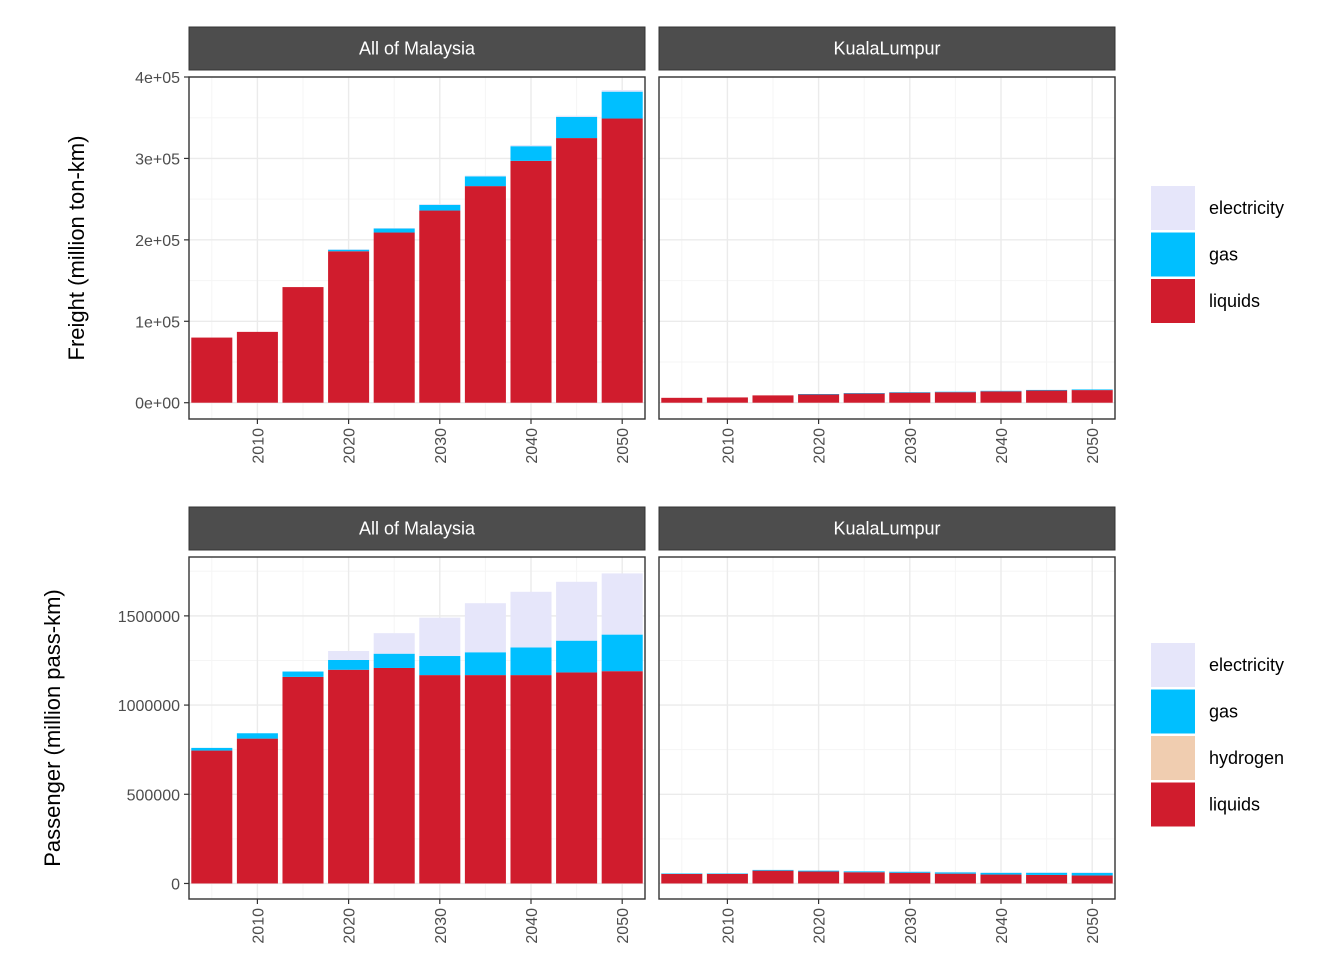  I want to click on y-tick-label: 1e+05, so click(157, 322).